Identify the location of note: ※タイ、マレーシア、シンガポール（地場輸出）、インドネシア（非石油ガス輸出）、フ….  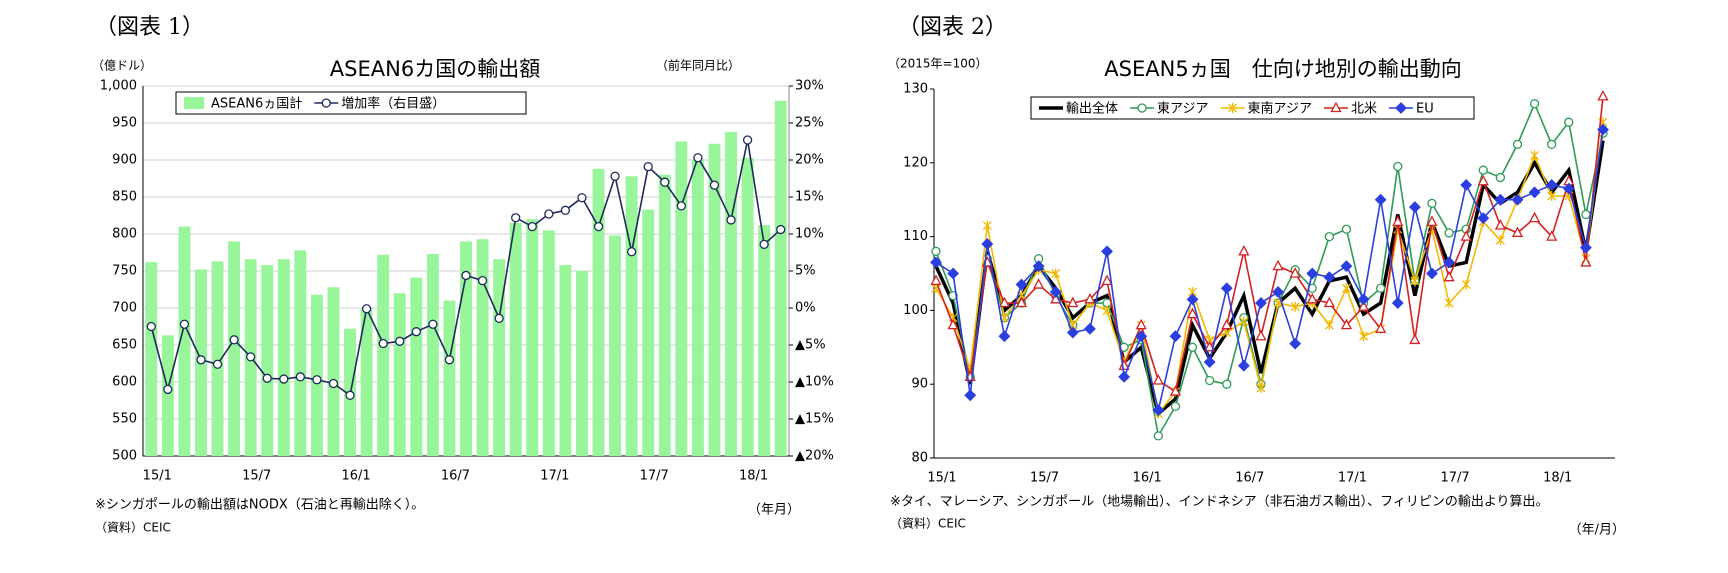
(1219, 502).